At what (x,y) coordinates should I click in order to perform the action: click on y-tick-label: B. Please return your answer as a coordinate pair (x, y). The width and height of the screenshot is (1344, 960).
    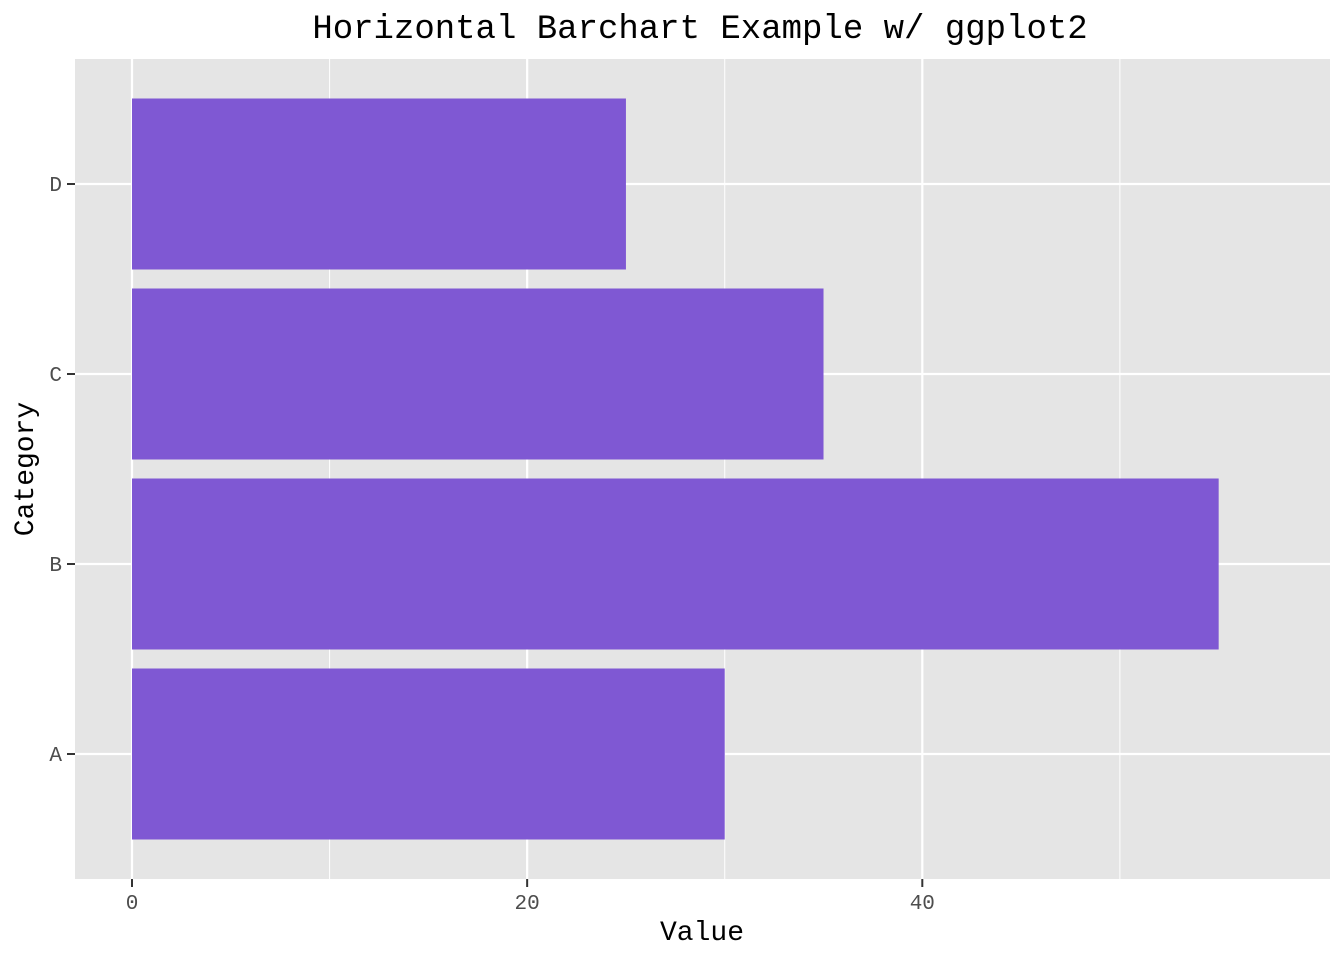
    Looking at the image, I should click on (55, 566).